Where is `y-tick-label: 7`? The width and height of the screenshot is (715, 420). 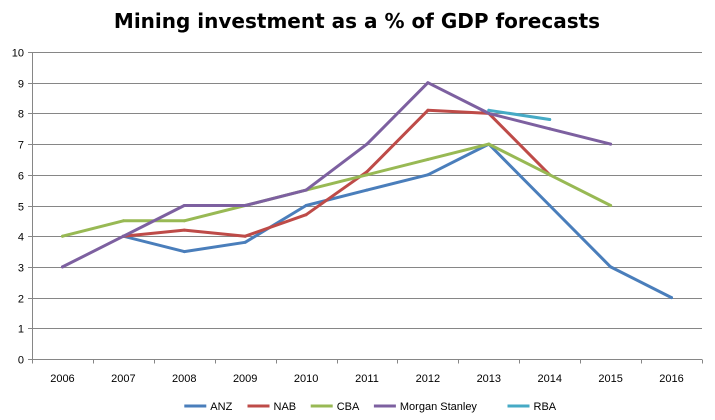
y-tick-label: 7 is located at coordinates (21, 146).